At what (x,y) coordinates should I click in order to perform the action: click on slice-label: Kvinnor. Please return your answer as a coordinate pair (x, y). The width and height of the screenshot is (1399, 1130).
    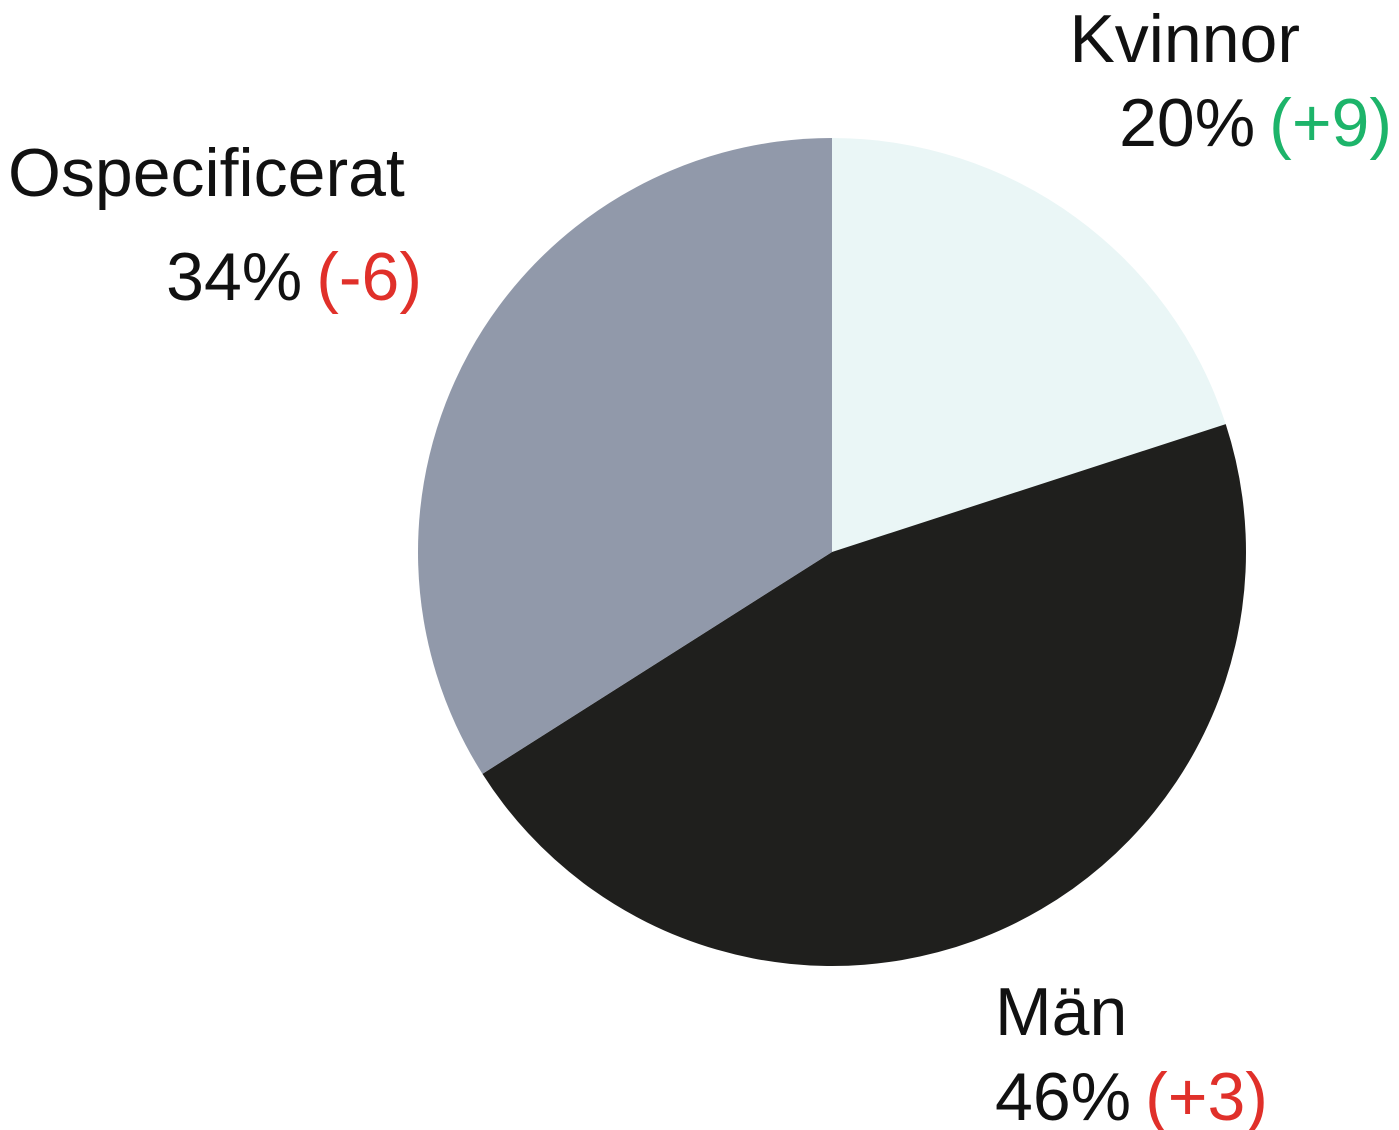
    Looking at the image, I should click on (1184, 39).